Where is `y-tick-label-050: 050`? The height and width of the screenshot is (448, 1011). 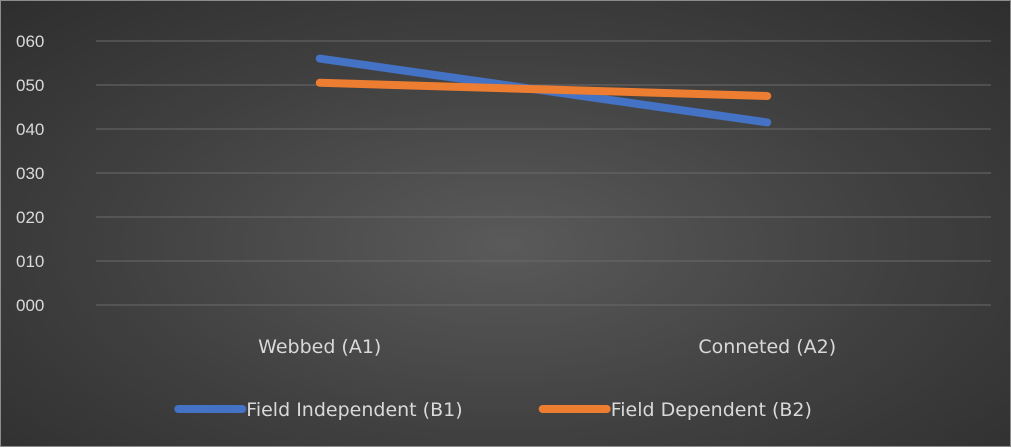 y-tick-label-050: 050 is located at coordinates (30, 85).